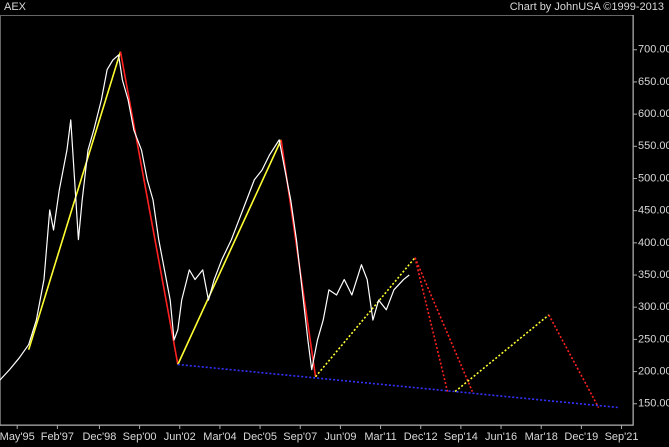 The image size is (669, 447). What do you see at coordinates (653, 211) in the screenshot?
I see `y-tick-label: 450.00` at bounding box center [653, 211].